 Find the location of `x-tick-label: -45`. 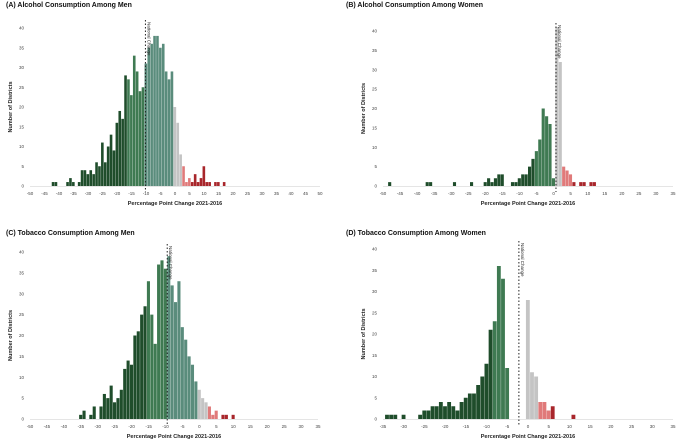

x-tick-label: -45 is located at coordinates (47, 426).